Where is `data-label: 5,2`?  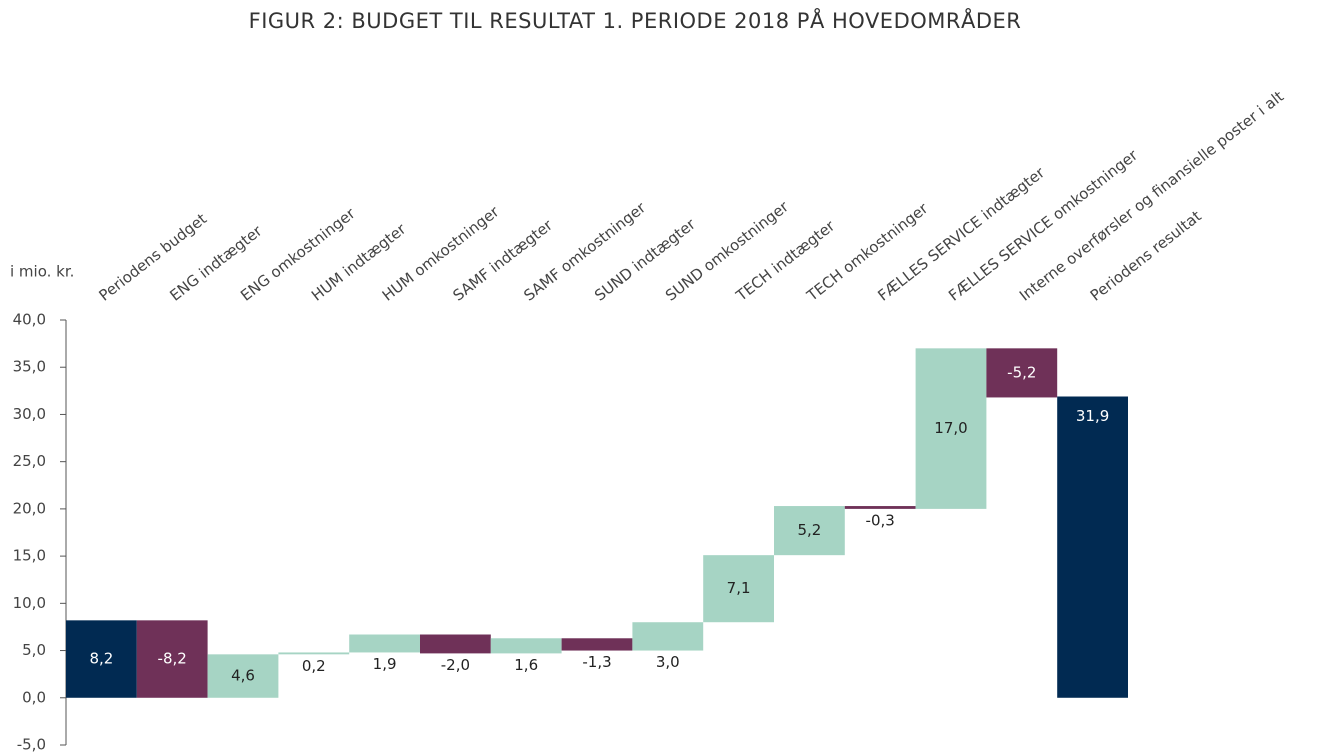
data-label: 5,2 is located at coordinates (809, 530).